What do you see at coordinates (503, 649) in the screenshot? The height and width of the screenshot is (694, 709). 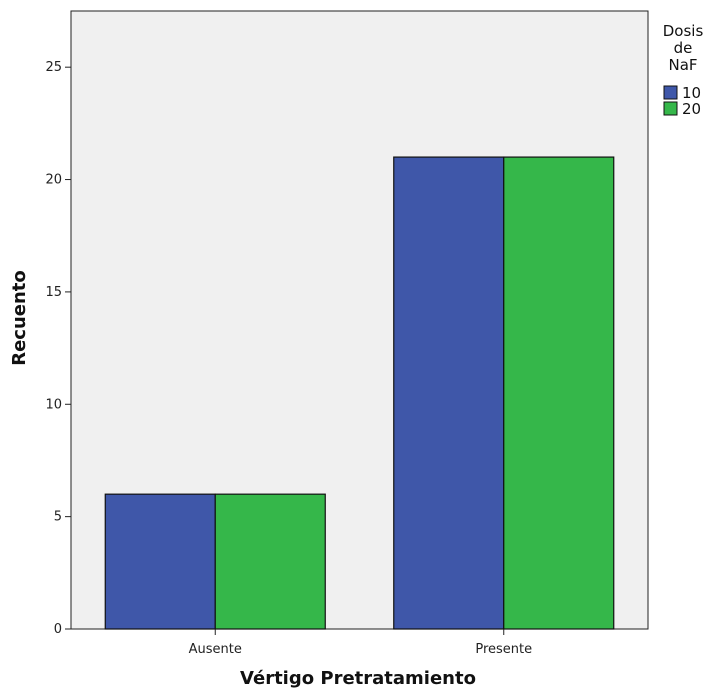 I see `x-tick-label: Presente` at bounding box center [503, 649].